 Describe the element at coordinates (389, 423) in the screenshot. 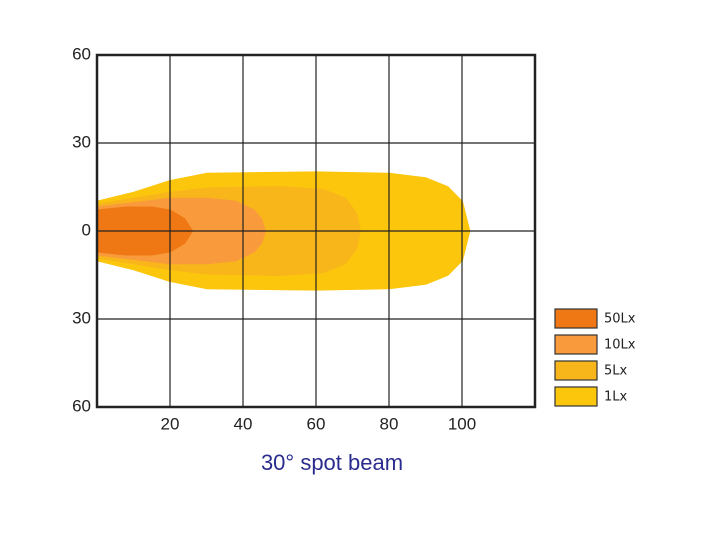

I see `x-tick-label: 80` at that location.